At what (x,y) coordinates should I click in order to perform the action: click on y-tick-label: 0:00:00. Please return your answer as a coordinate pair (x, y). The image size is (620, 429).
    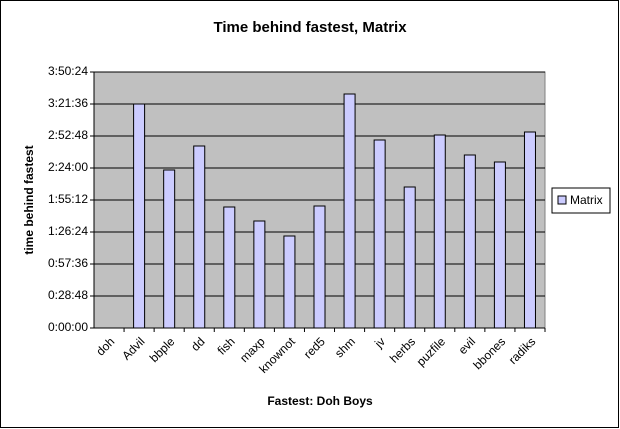
    Looking at the image, I should click on (68, 327).